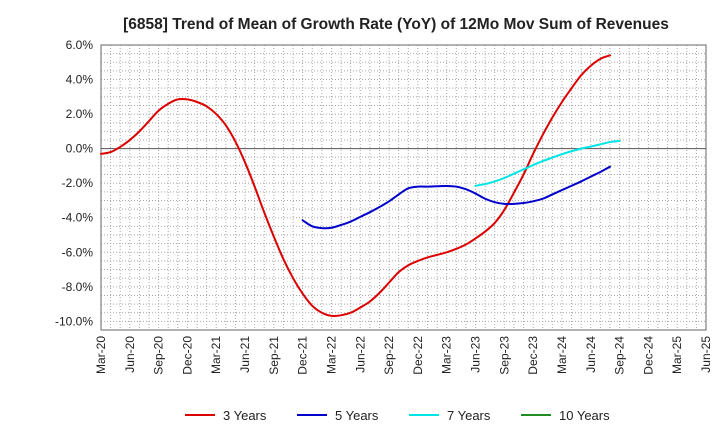 This screenshot has height=440, width=720. Describe the element at coordinates (130, 354) in the screenshot. I see `x-tick-label: Jun-20` at that location.